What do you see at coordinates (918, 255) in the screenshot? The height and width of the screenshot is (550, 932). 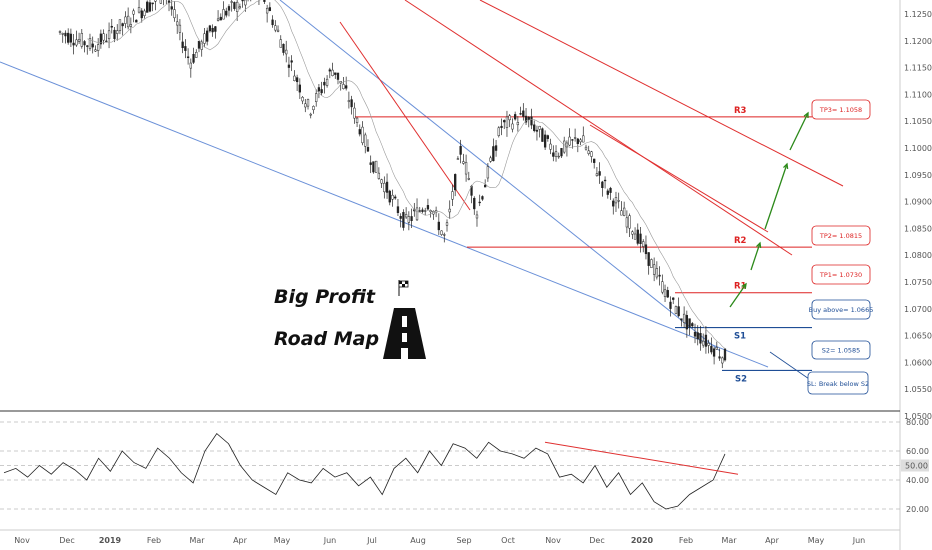 I see `price-tick-label: 1.08000` at bounding box center [918, 255].